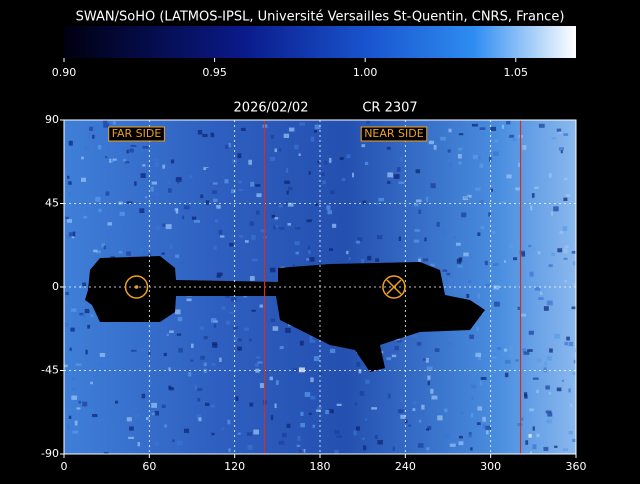  Describe the element at coordinates (271, 108) in the screenshot. I see `date: 2026/02/02` at that location.